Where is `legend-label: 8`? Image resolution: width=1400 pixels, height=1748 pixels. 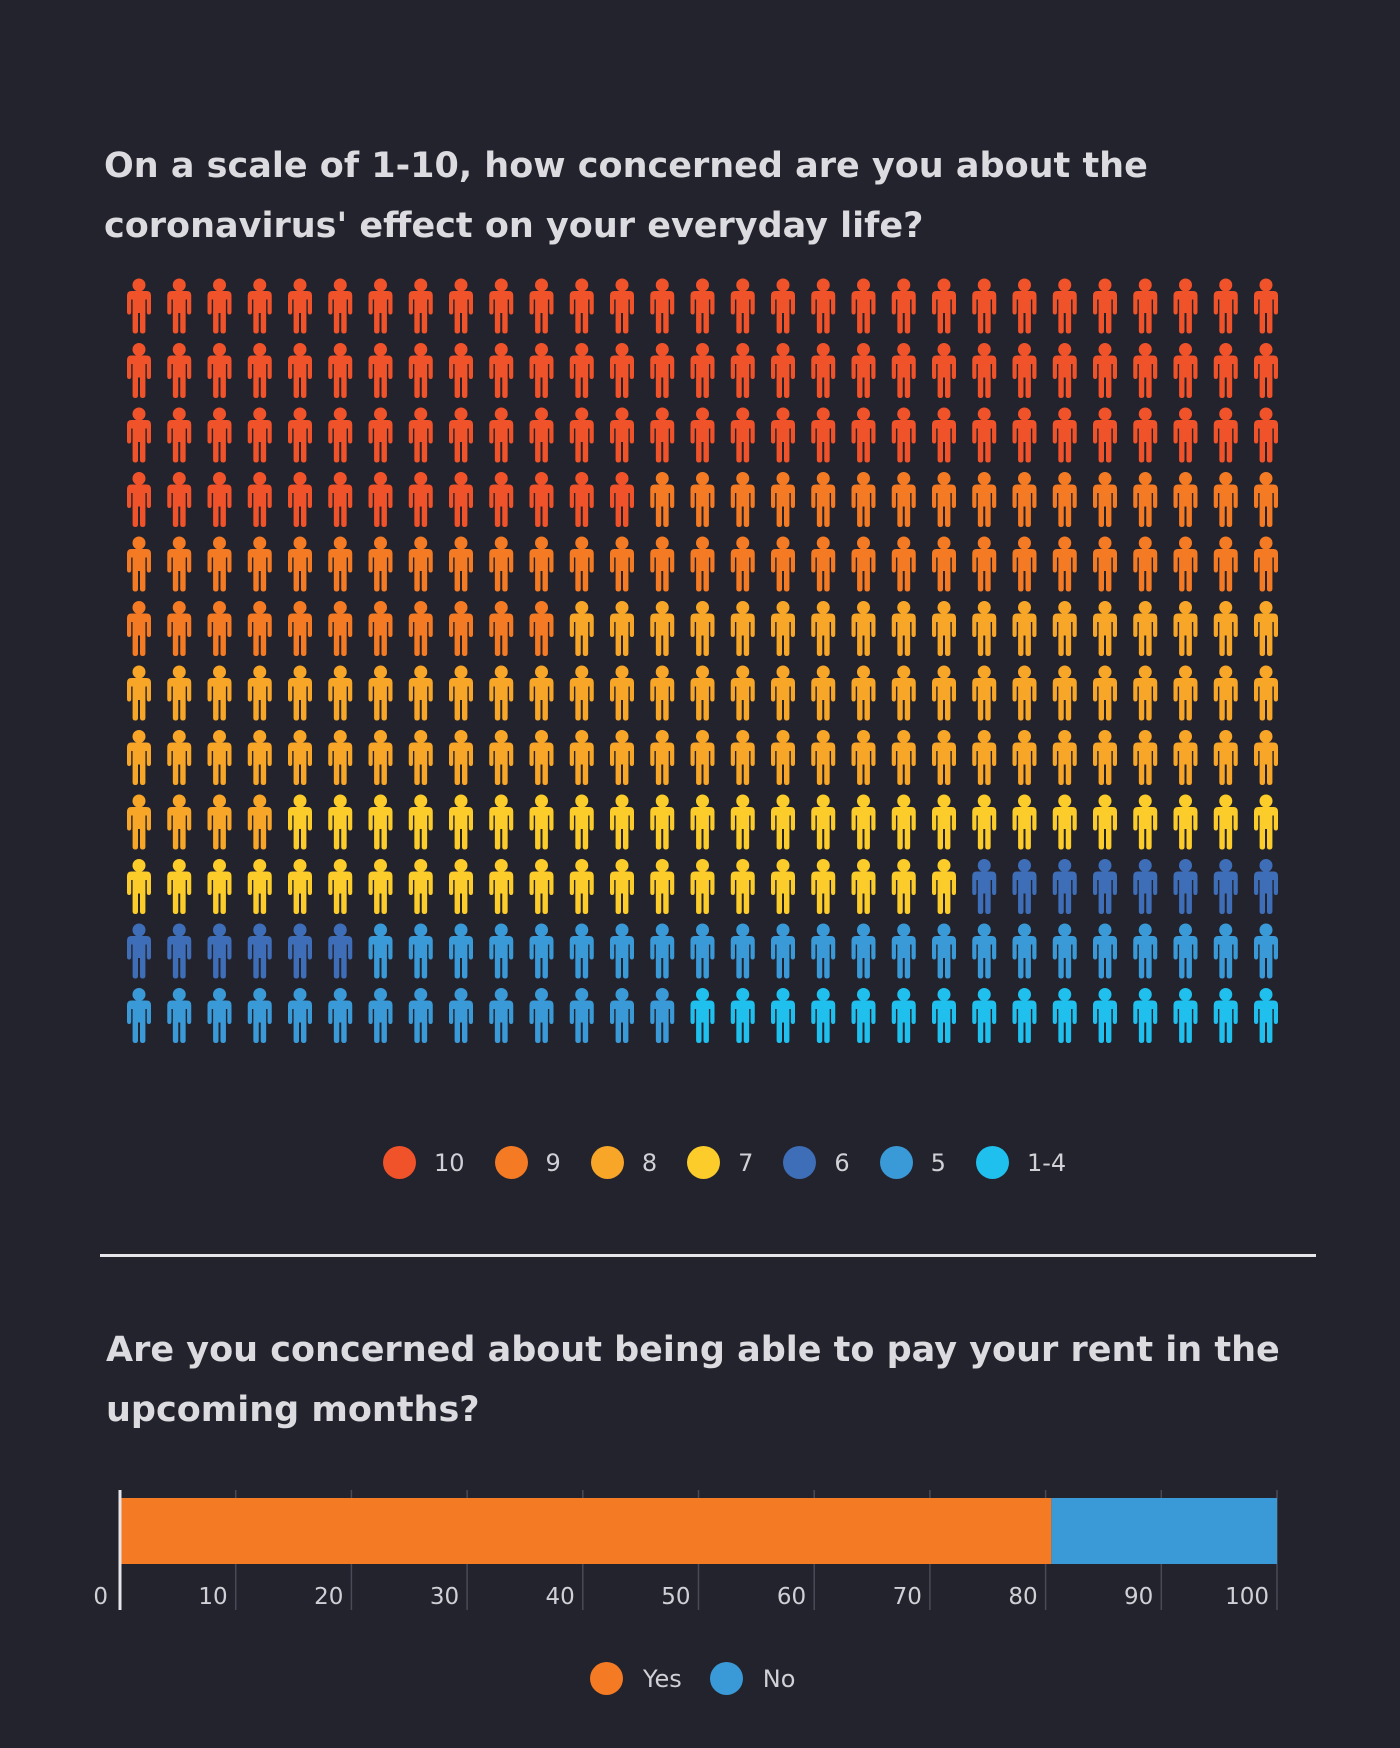
legend-label: 8 is located at coordinates (649, 1162).